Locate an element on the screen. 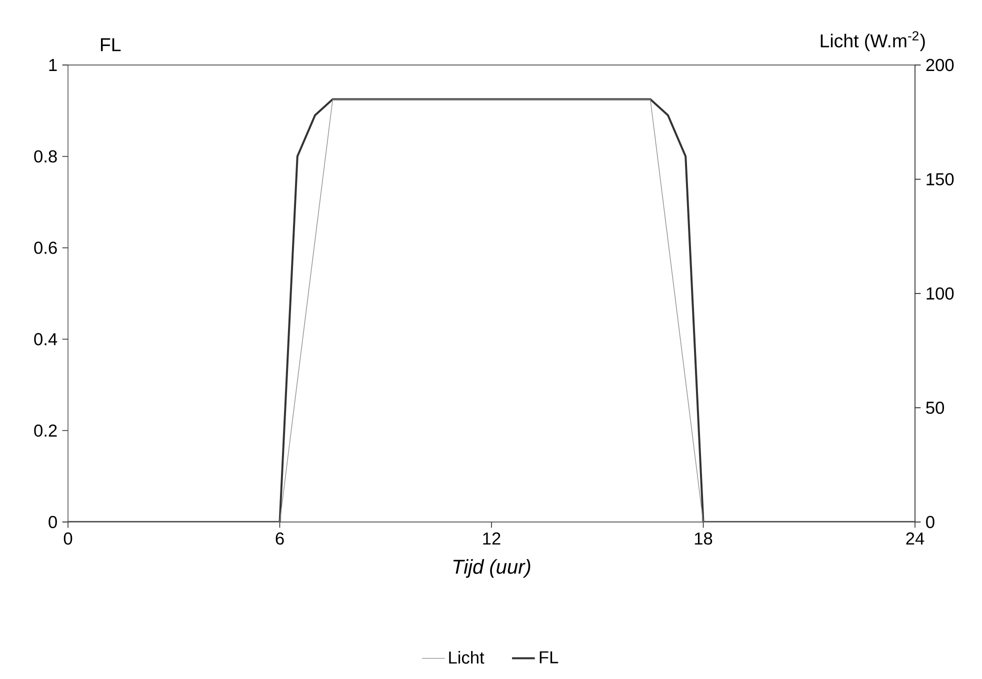  y-axis-title: FL is located at coordinates (110, 45).